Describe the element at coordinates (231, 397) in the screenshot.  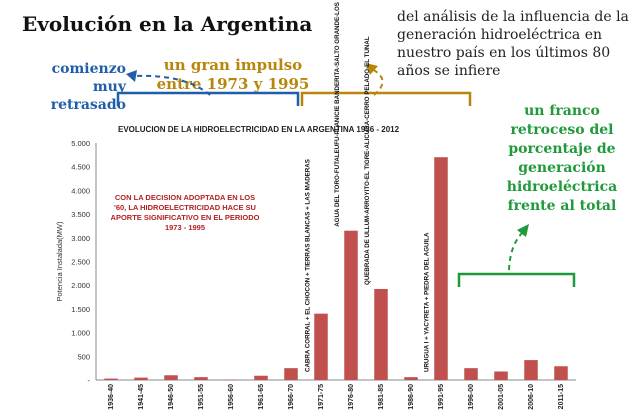
I see `x-tick-label: 1956-60` at that location.